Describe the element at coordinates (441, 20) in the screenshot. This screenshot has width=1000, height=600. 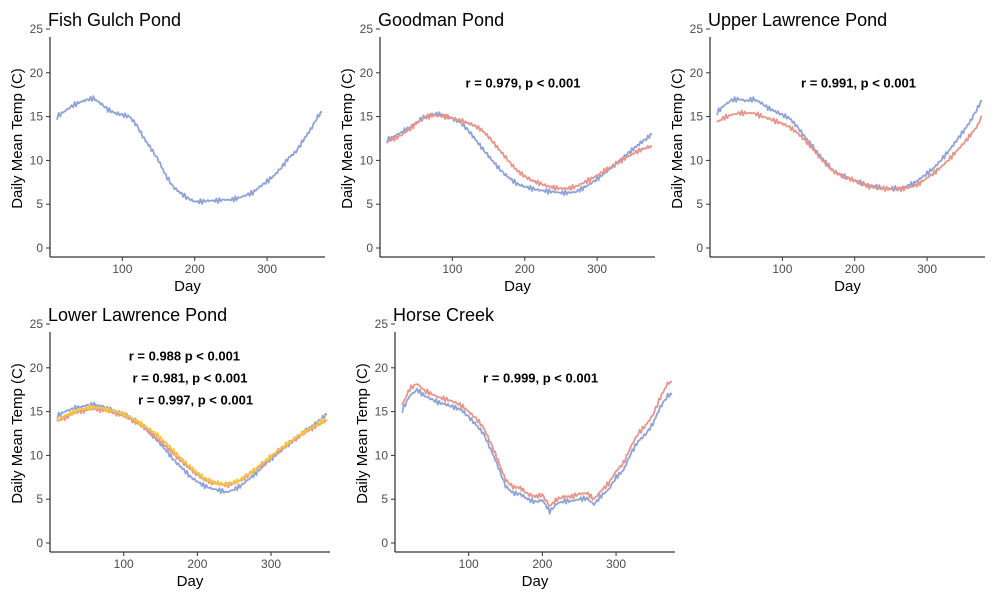
I see `panel-title: Goodman Pond` at that location.